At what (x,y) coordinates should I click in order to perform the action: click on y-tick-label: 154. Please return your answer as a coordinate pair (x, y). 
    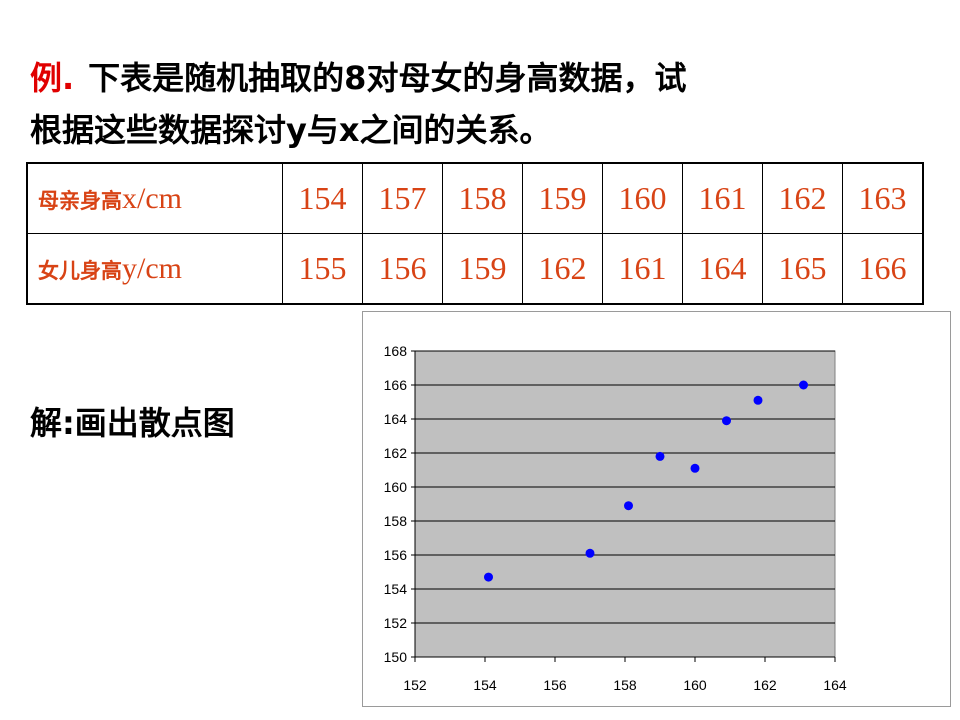
    Looking at the image, I should click on (396, 589).